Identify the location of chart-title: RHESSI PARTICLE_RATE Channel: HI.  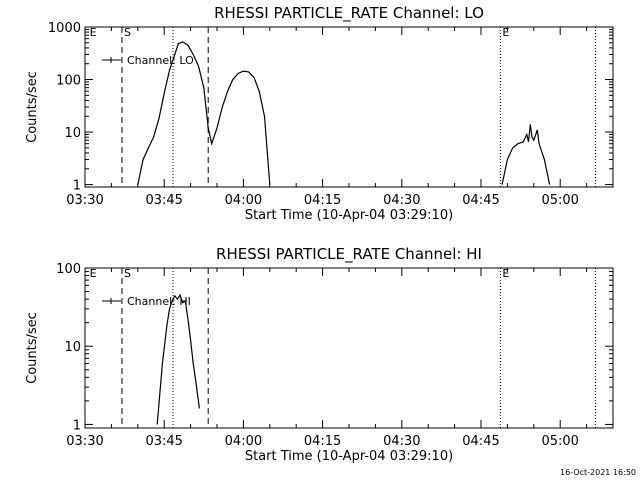
(349, 254).